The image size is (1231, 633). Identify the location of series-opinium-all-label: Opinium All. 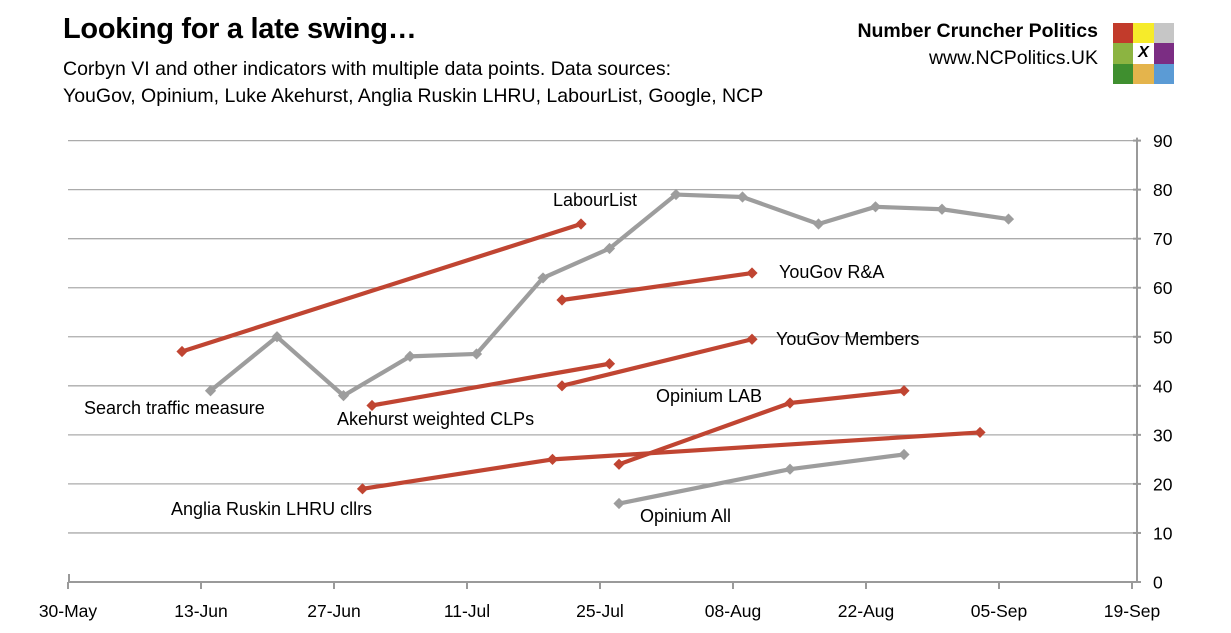
(685, 516).